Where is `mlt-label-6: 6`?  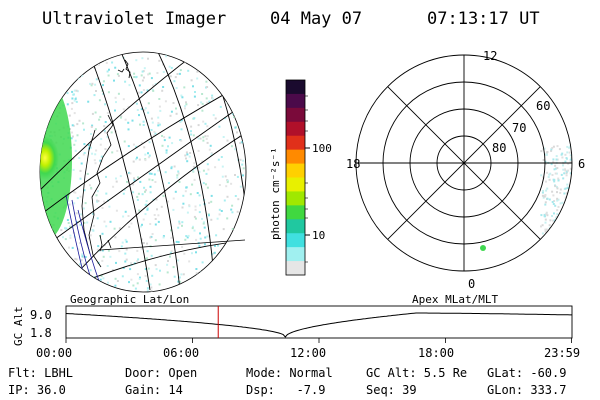 mlt-label-6: 6 is located at coordinates (581, 164).